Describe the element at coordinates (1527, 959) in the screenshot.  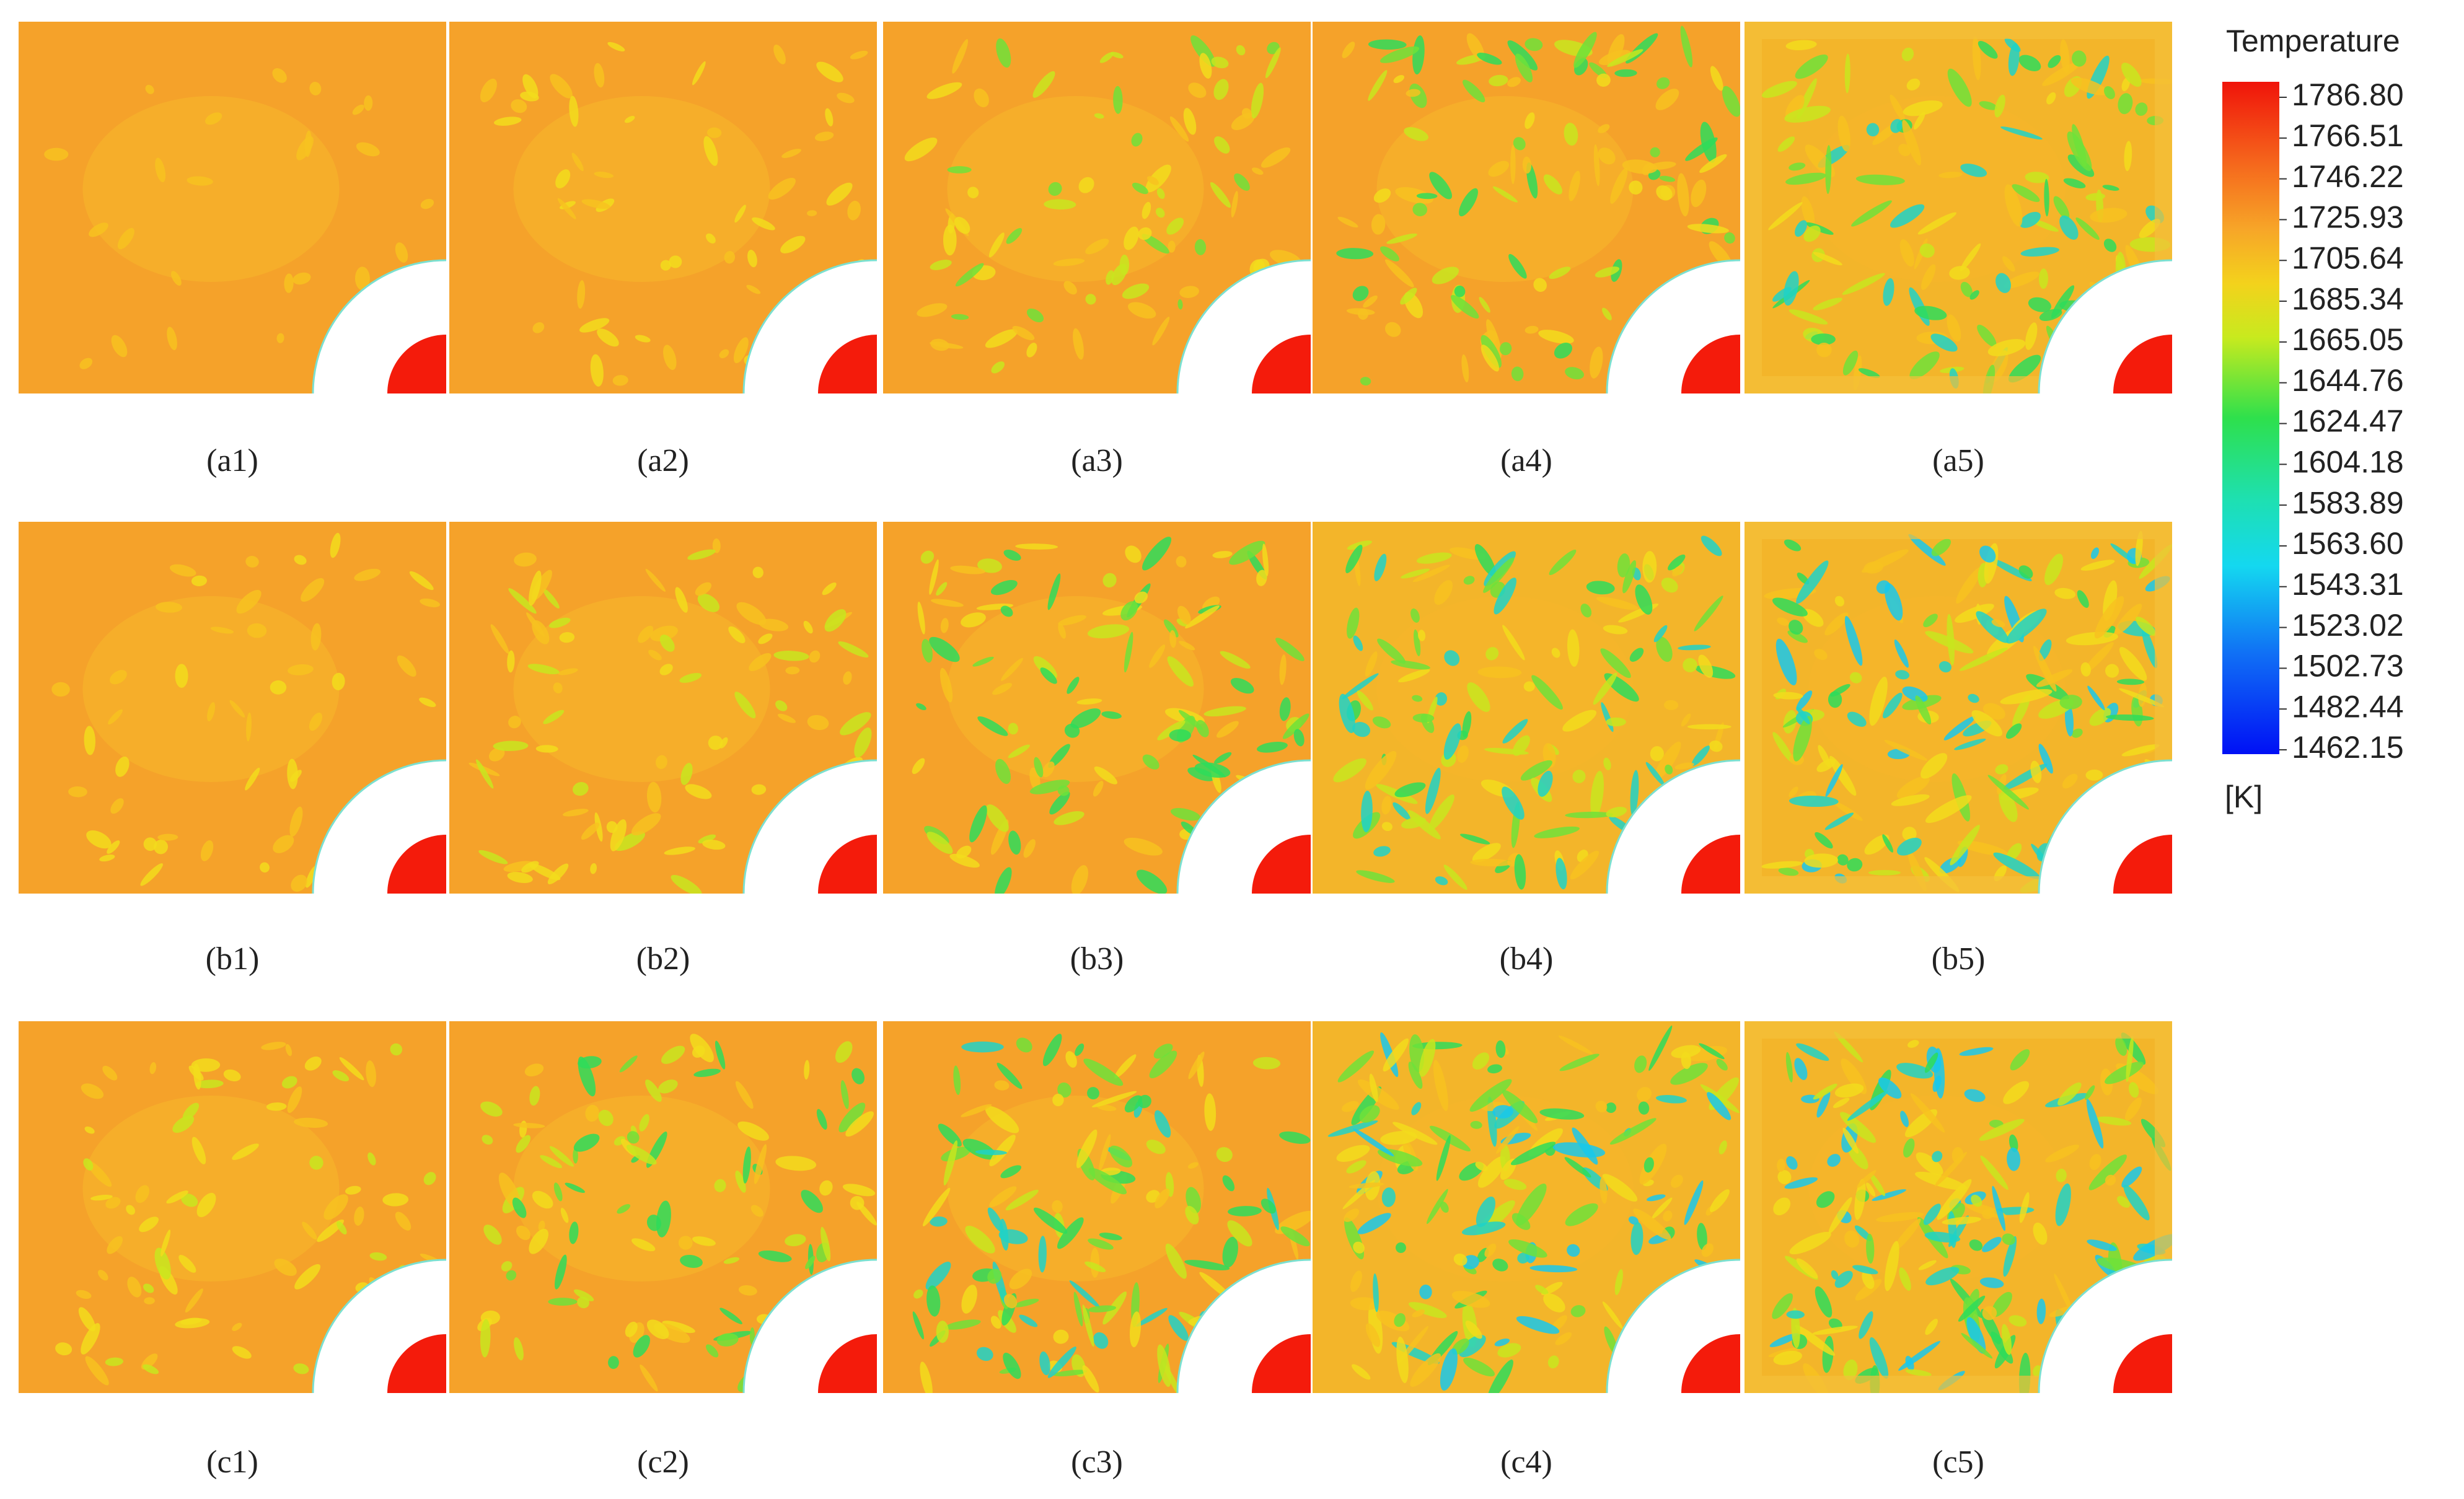
I see `panel-label: (b4)` at that location.